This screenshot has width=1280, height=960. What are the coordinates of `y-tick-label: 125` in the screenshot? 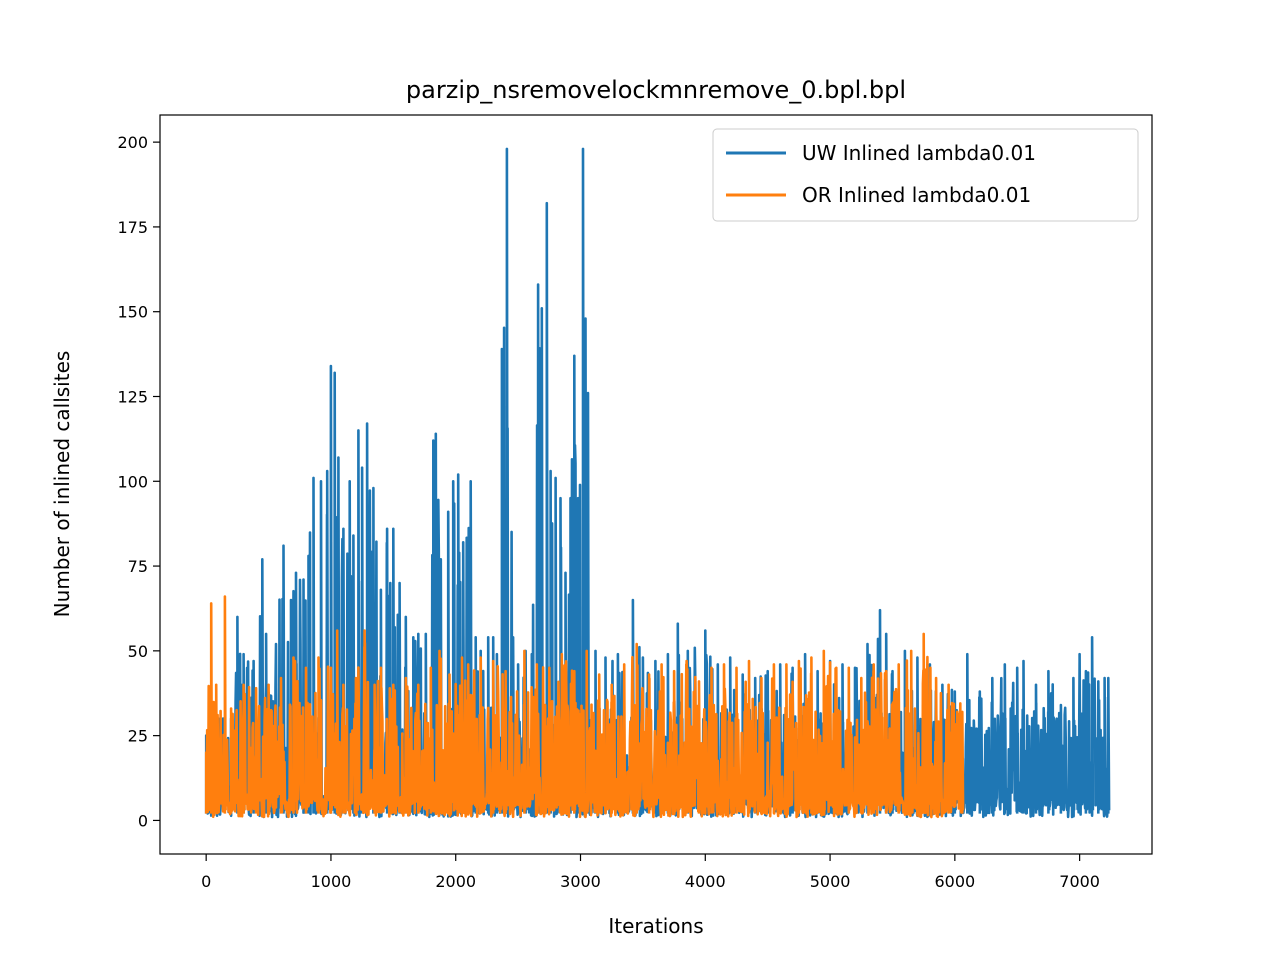 It's located at (132, 396).